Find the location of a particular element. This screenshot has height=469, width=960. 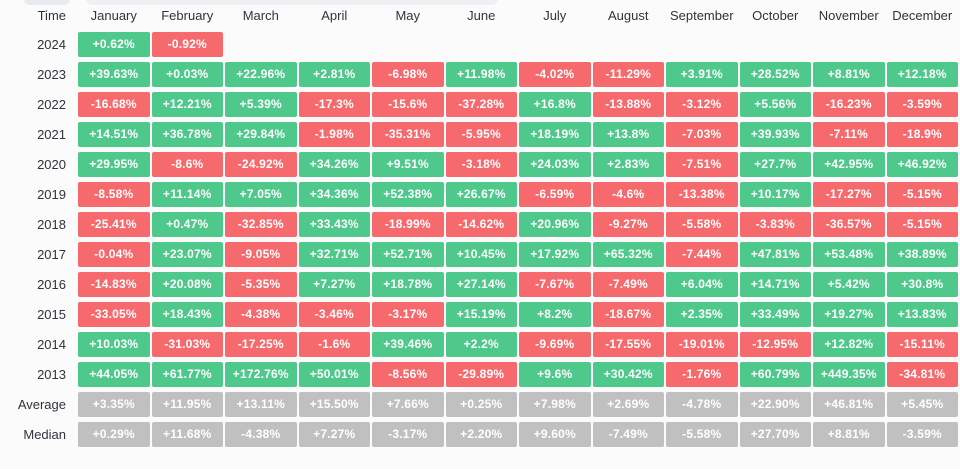

row-label: 2018 is located at coordinates (51, 224).